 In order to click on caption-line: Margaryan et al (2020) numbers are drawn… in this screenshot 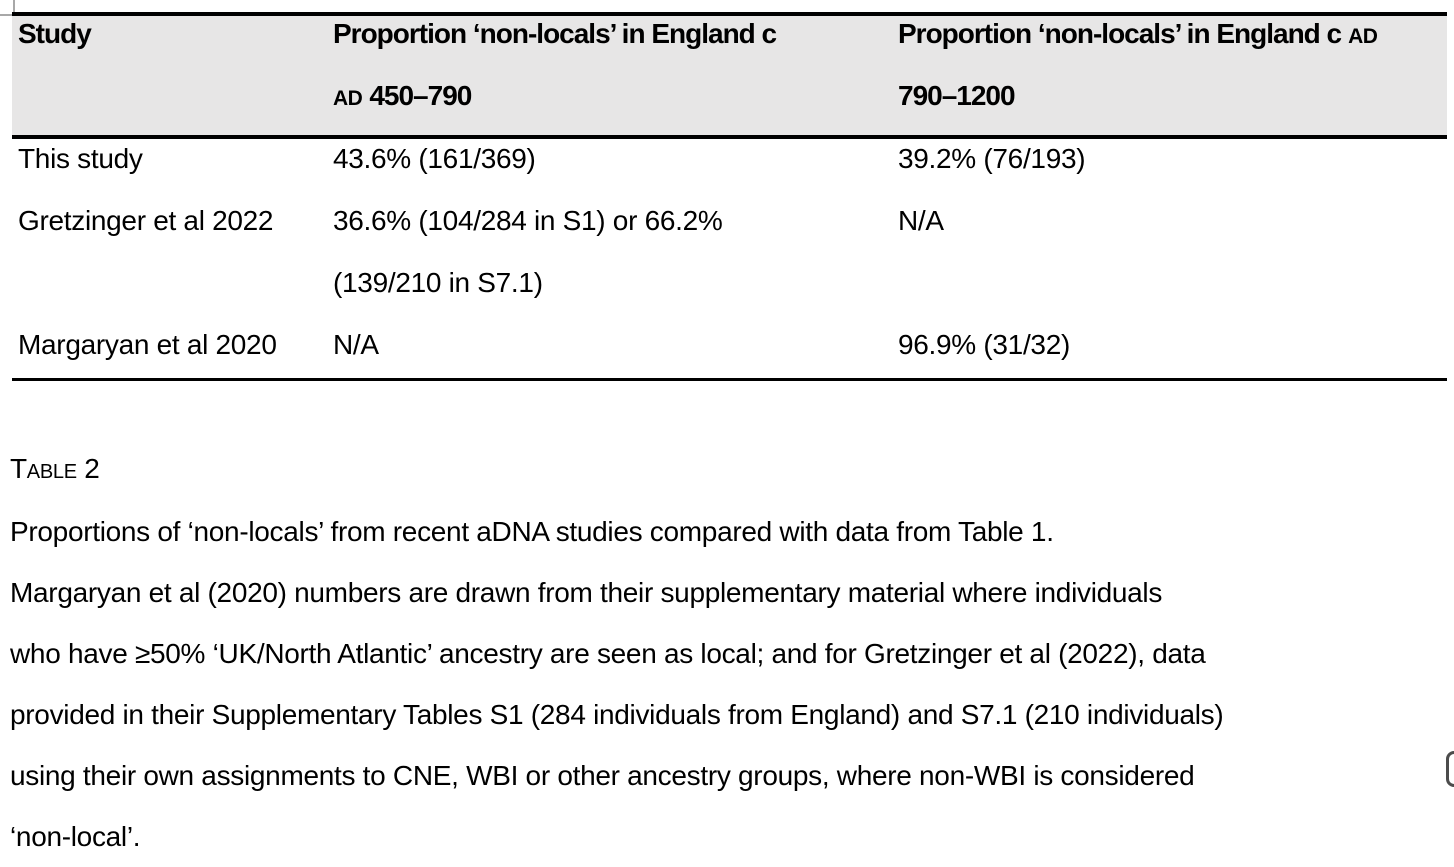, I will do `click(586, 592)`.